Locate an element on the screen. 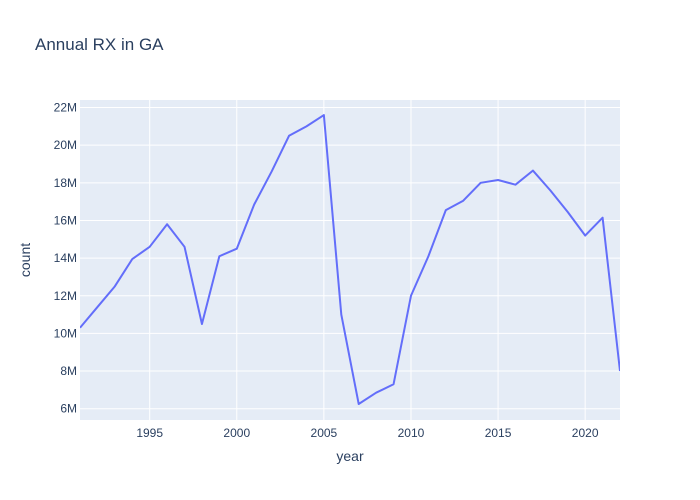 This screenshot has width=700, height=500. y-tick-label: 16M is located at coordinates (65, 220).